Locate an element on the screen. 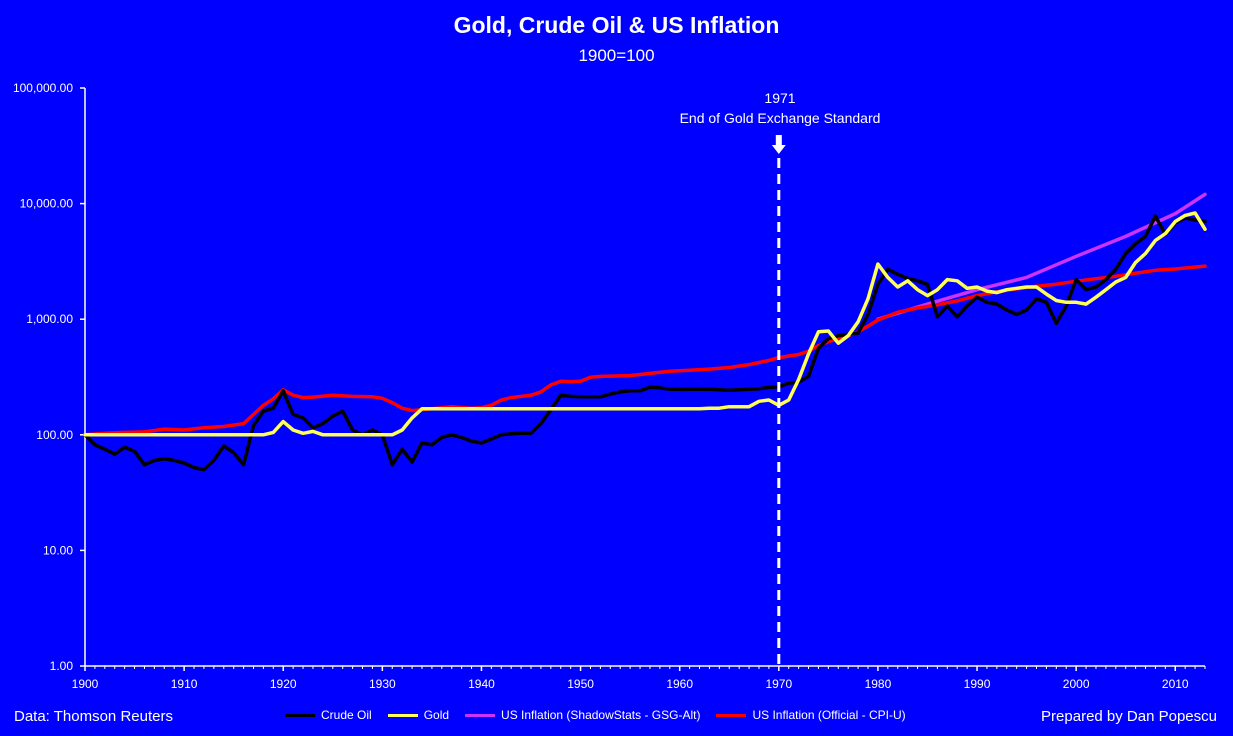 This screenshot has width=1233, height=736. x-tick-label: 1950 is located at coordinates (580, 684).